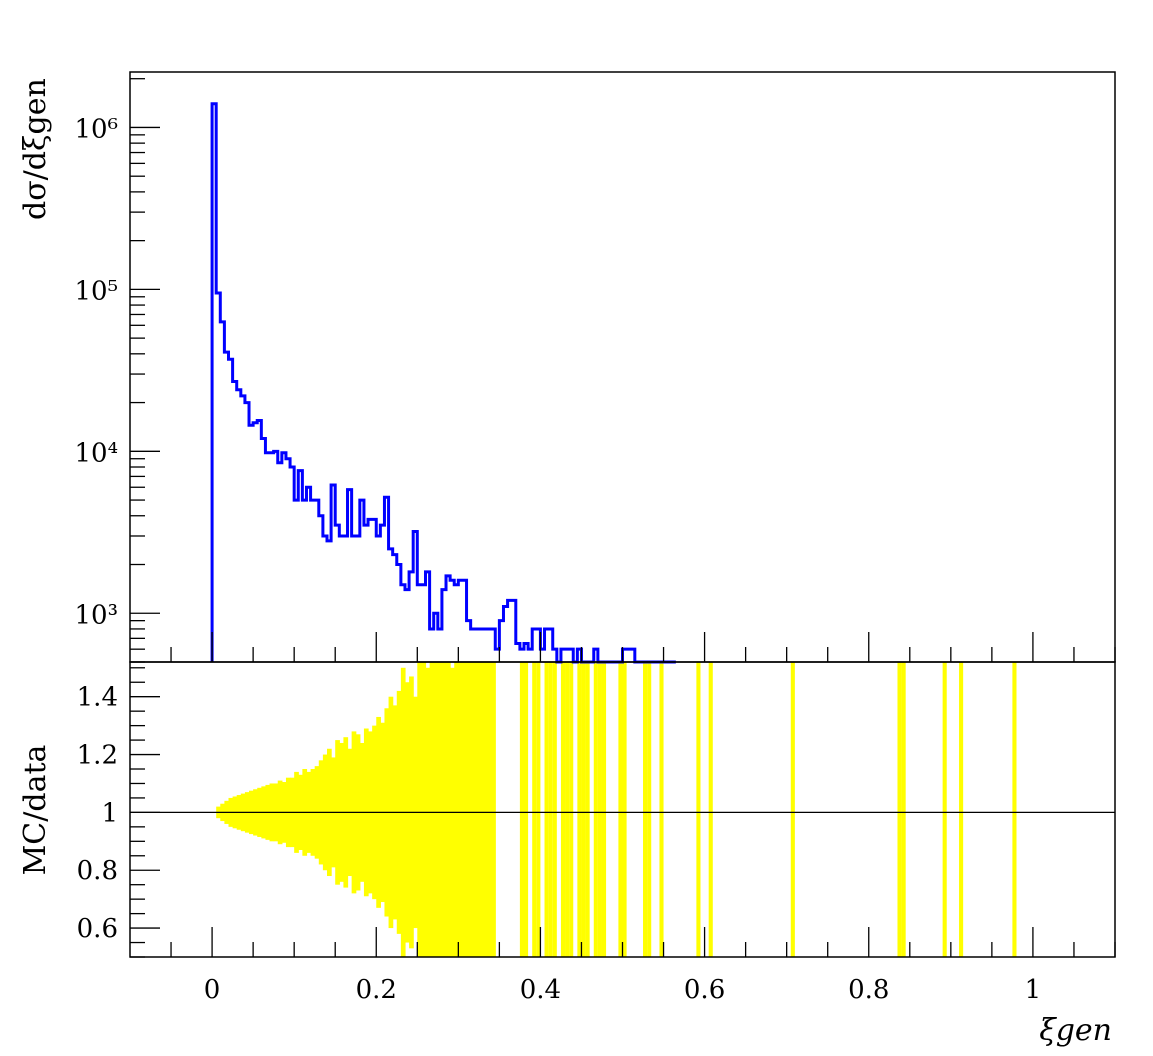 Image resolution: width=1153 pixels, height=1056 pixels. What do you see at coordinates (109, 813) in the screenshot?
I see `ratio-y-tick-label: 1` at bounding box center [109, 813].